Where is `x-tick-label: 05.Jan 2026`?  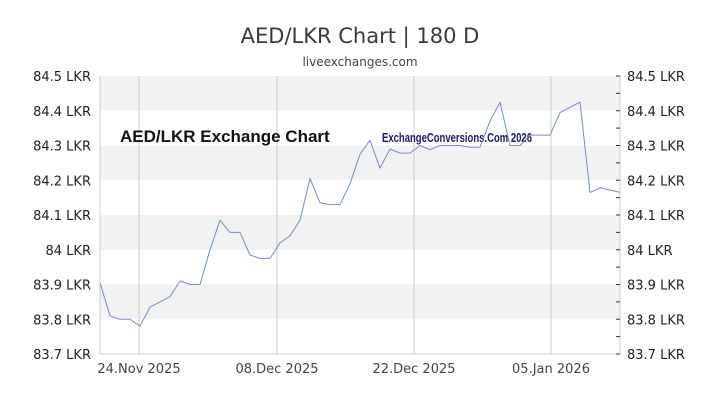 x-tick-label: 05.Jan 2026 is located at coordinates (551, 369).